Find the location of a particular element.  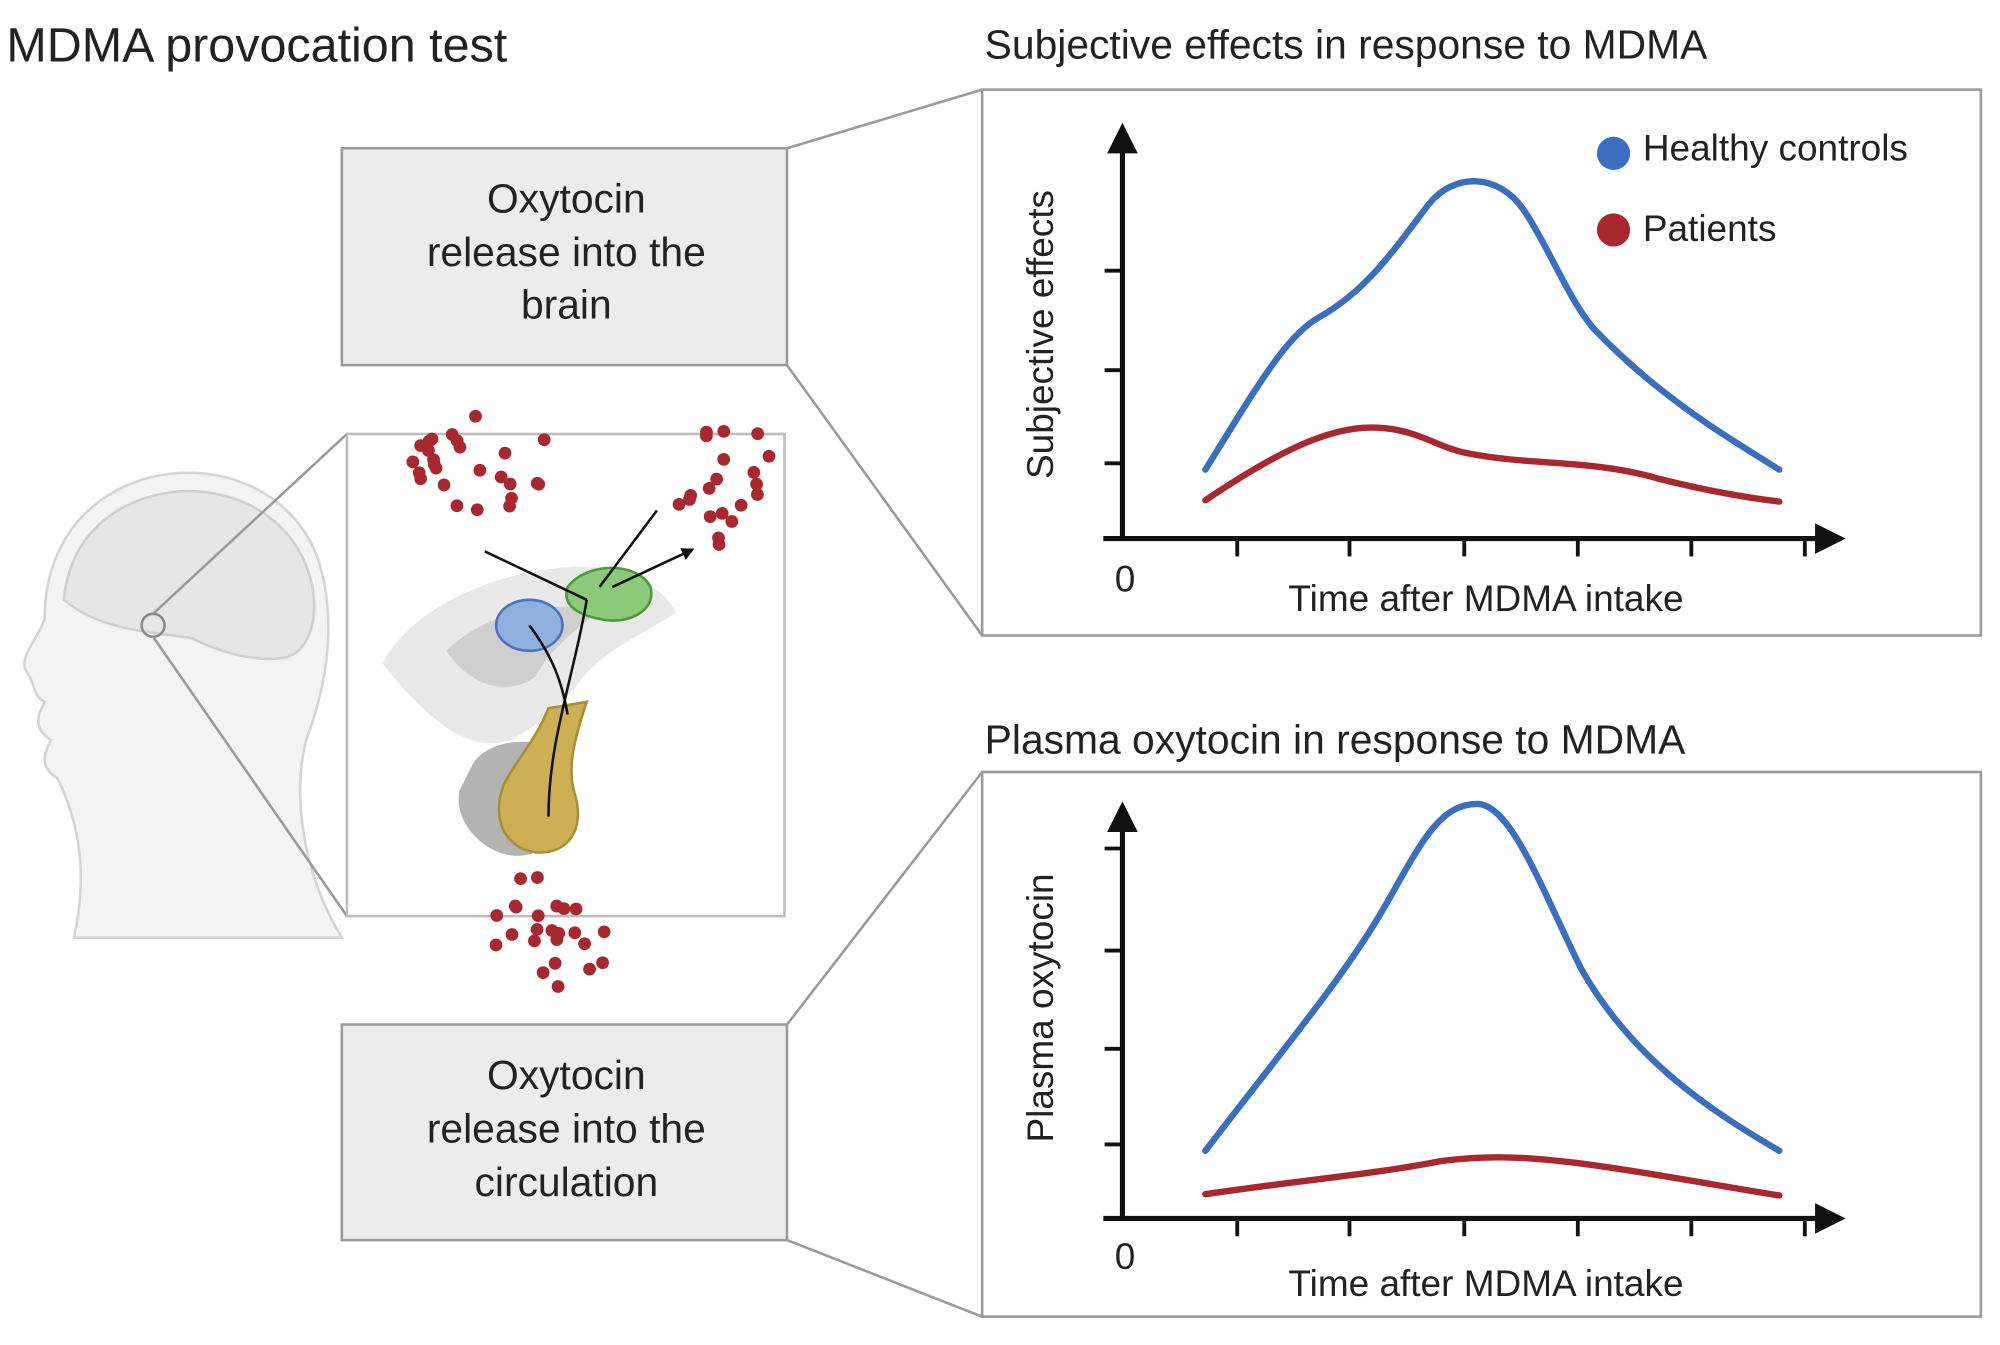

box-text: circulation is located at coordinates (566, 1182).